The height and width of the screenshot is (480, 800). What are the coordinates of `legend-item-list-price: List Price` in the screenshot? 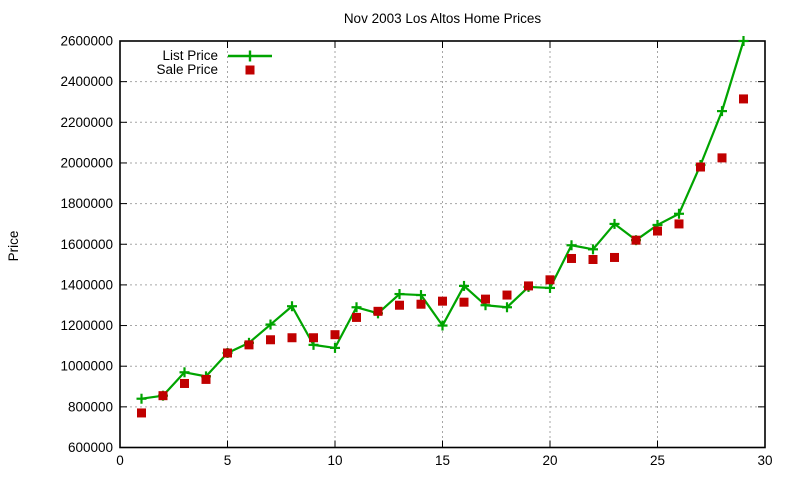 It's located at (198, 56).